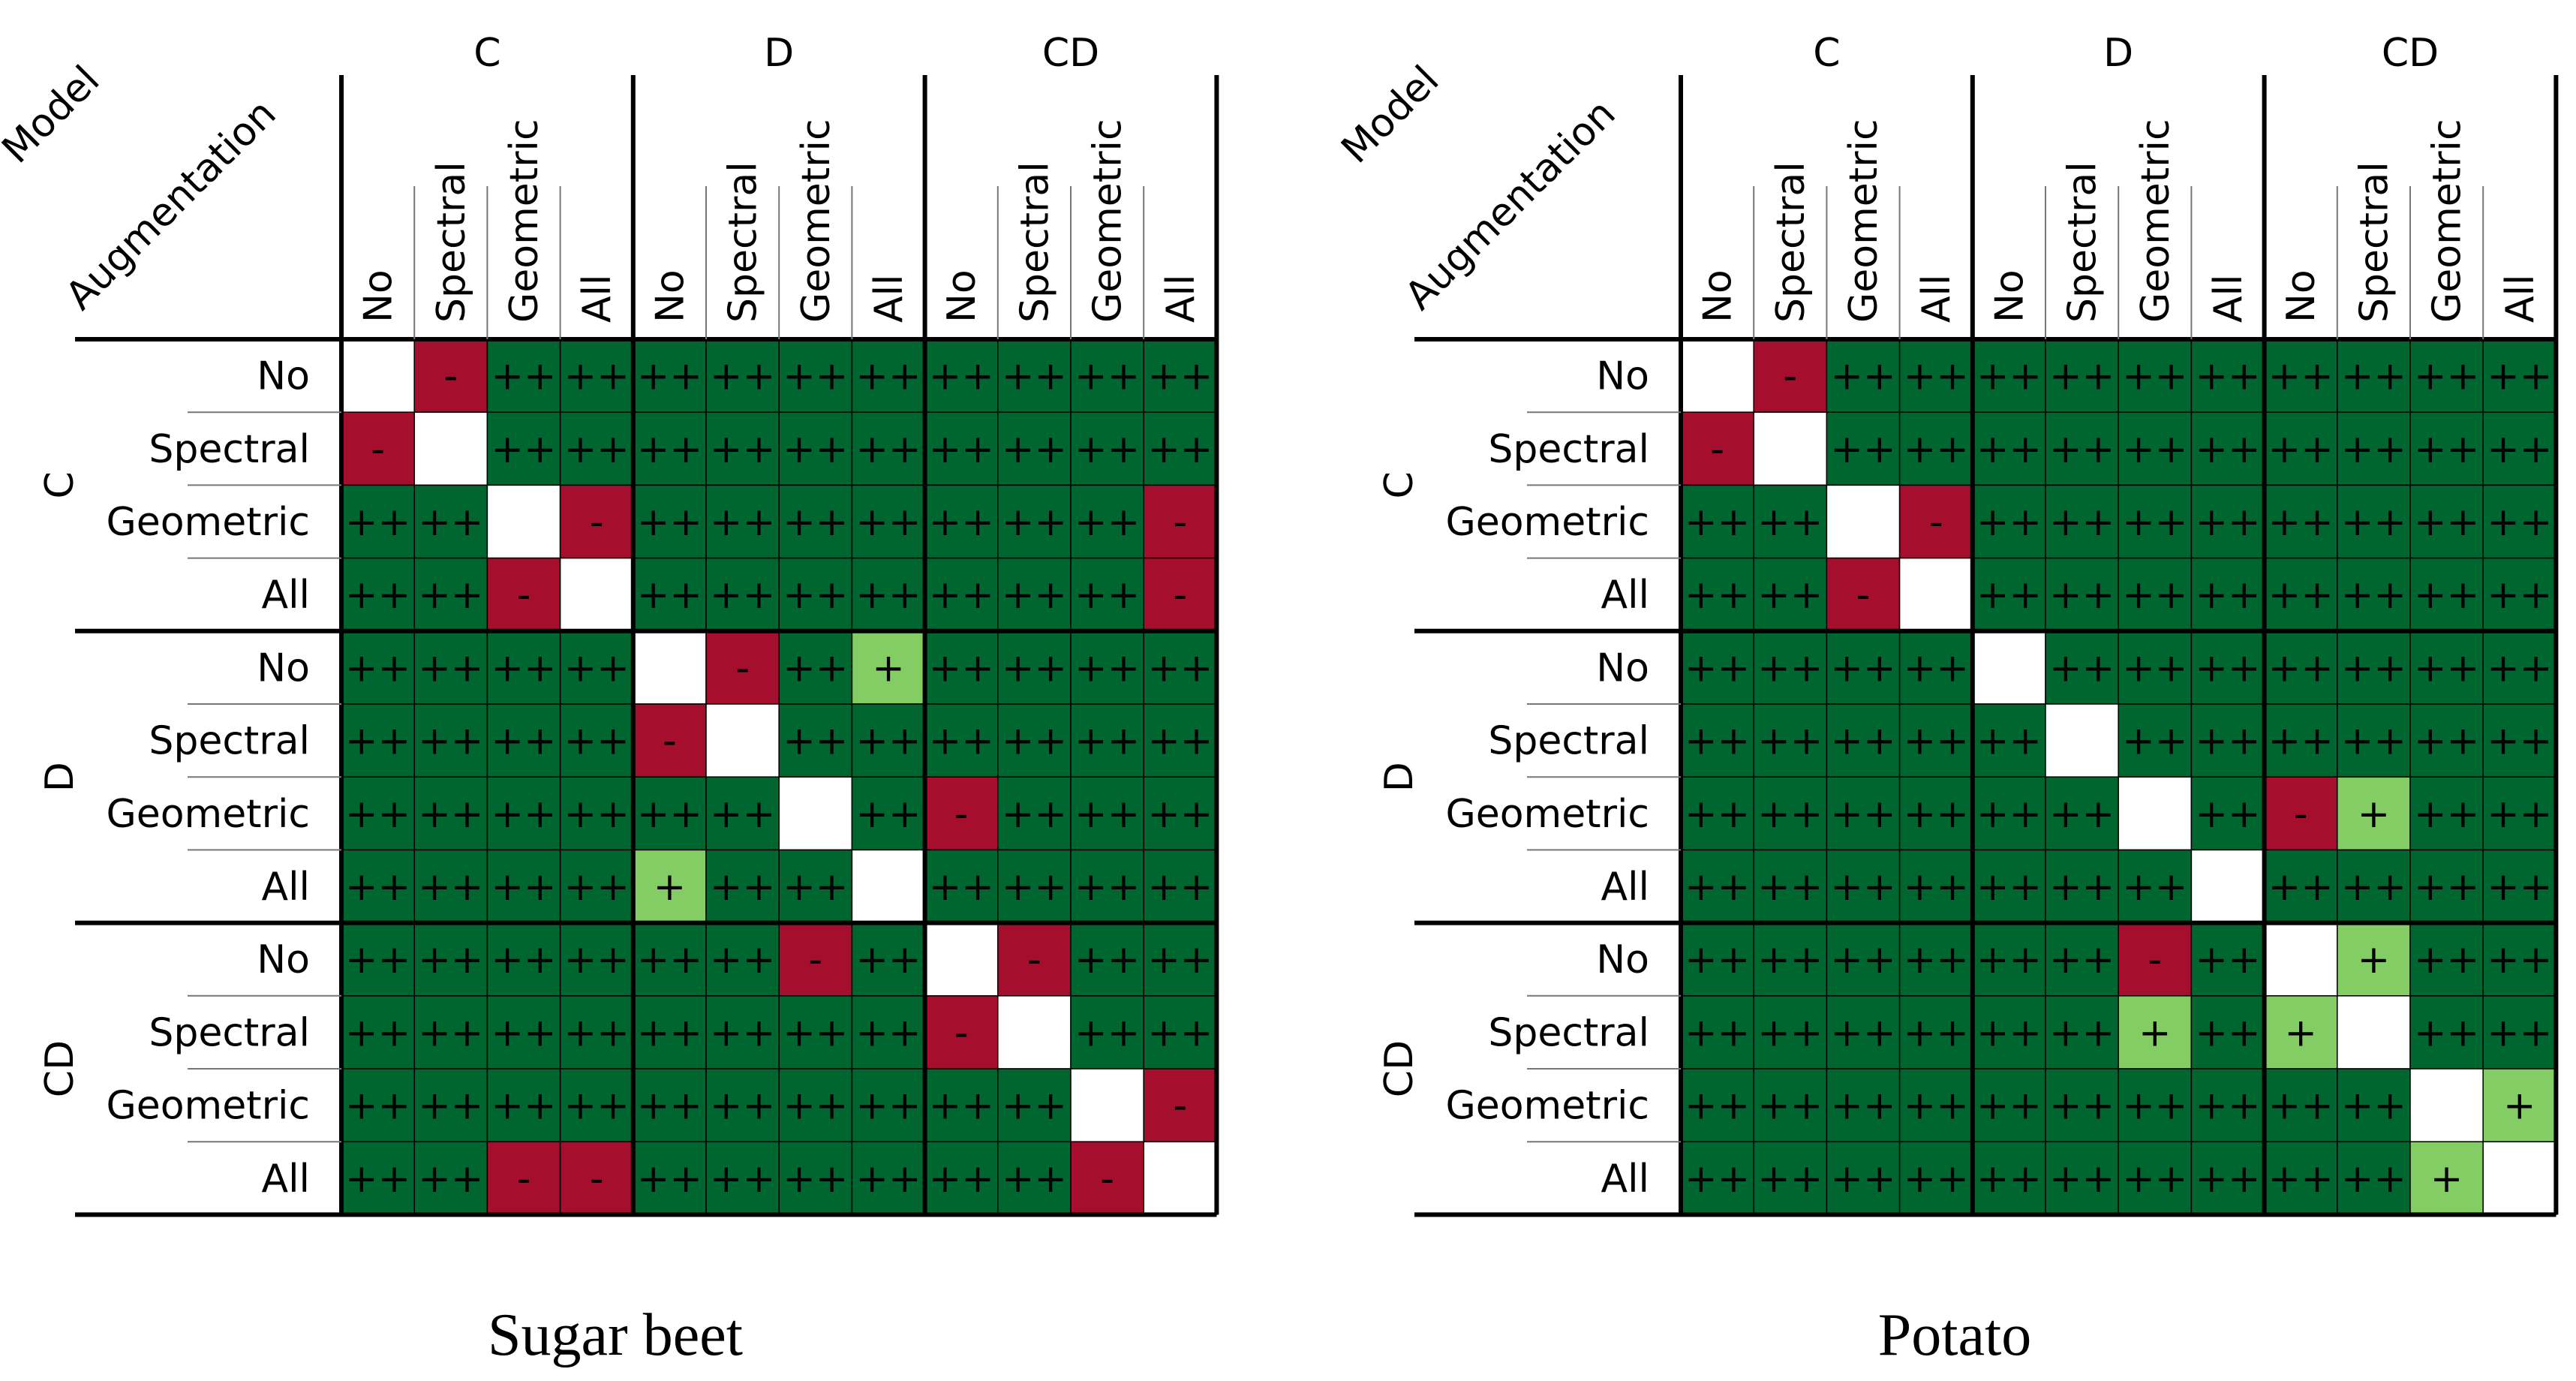 The image size is (2576, 1381). Describe the element at coordinates (60, 1068) in the screenshot. I see `row-group-label: CD` at that location.